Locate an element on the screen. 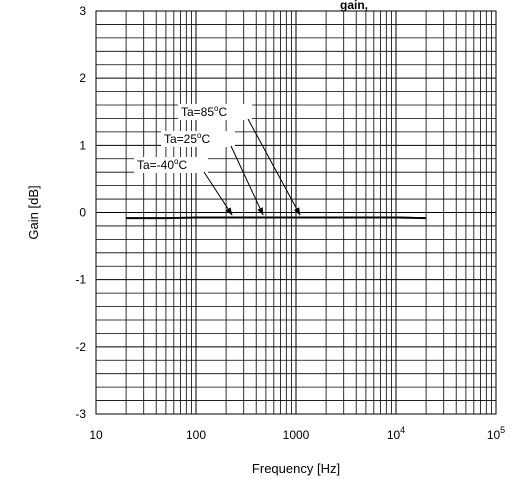 The image size is (511, 479). annotation-label: Ta=85oC is located at coordinates (204, 111).